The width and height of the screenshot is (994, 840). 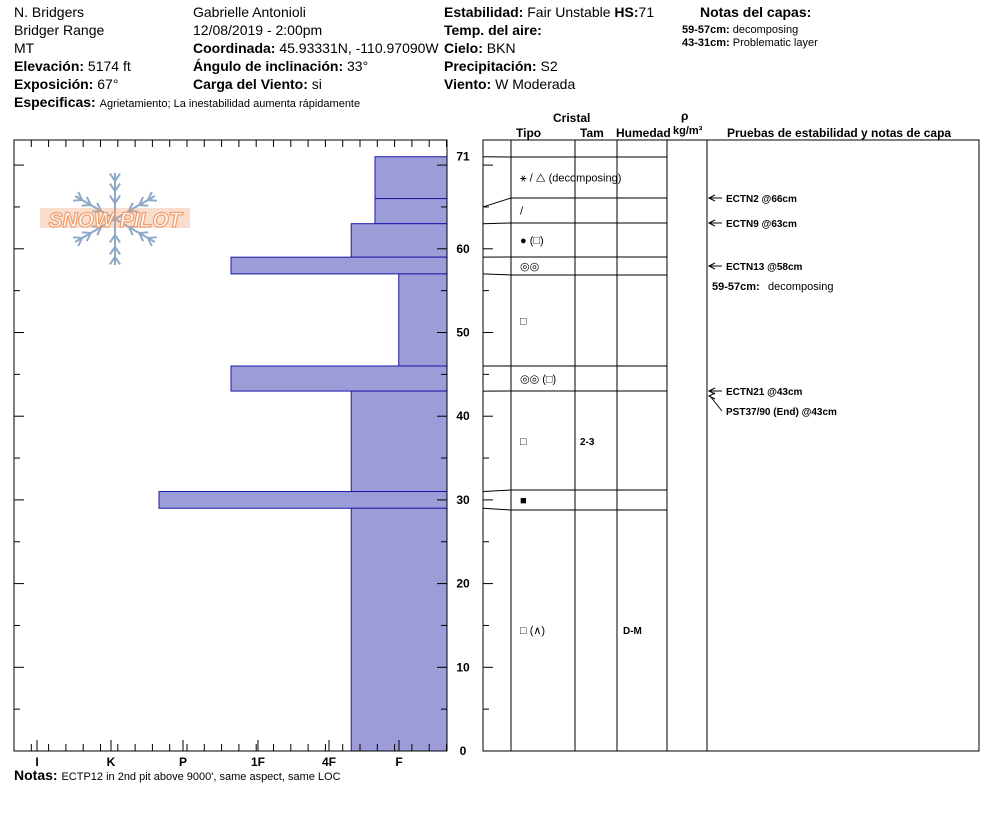 I want to click on slope-row: Ángulo de inclinación: 33°, so click(x=280, y=66).